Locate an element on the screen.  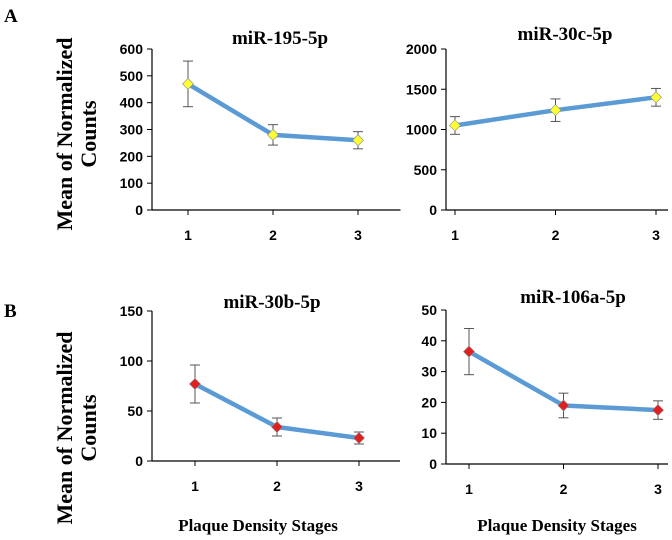
y-tick-label: 10 is located at coordinates (429, 433).